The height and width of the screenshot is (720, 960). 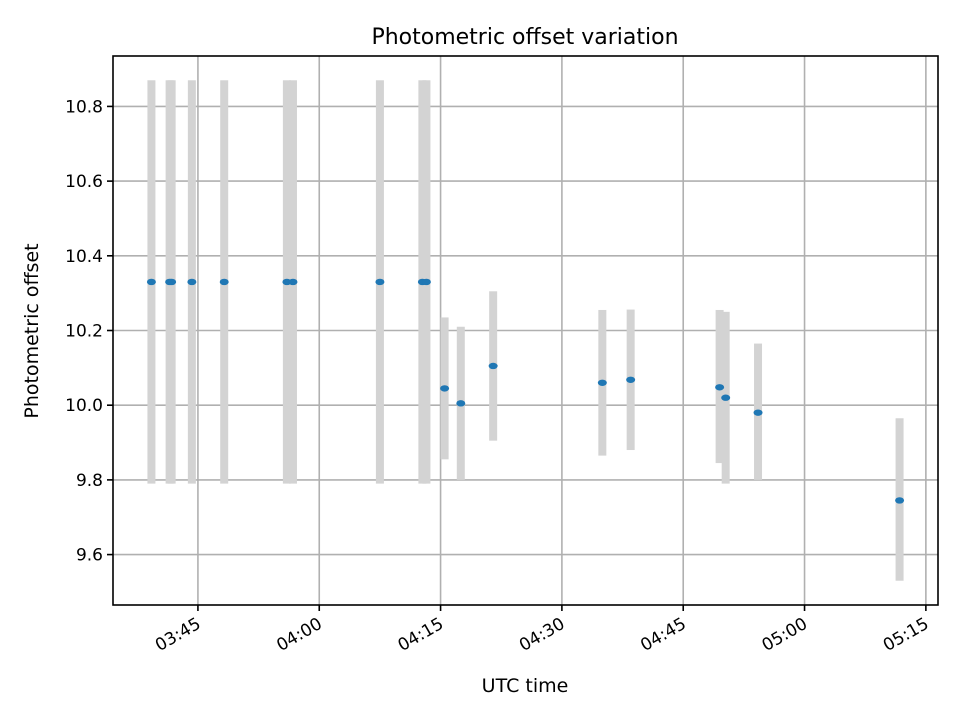 What do you see at coordinates (178, 635) in the screenshot?
I see `x-tick-label: 03:45` at bounding box center [178, 635].